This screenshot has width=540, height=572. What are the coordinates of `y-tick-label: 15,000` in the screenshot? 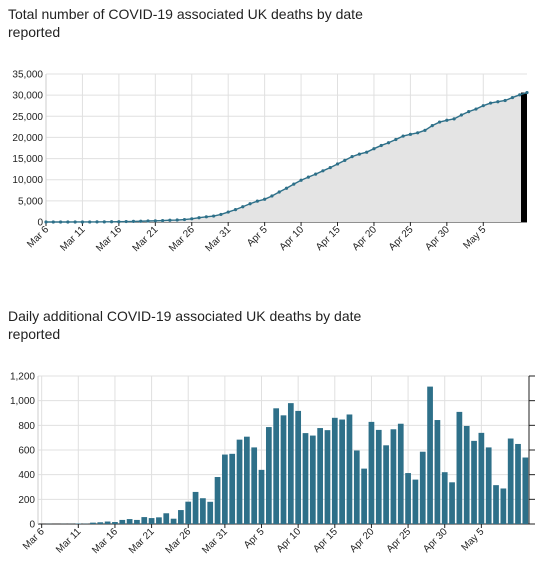 It's located at (27, 159).